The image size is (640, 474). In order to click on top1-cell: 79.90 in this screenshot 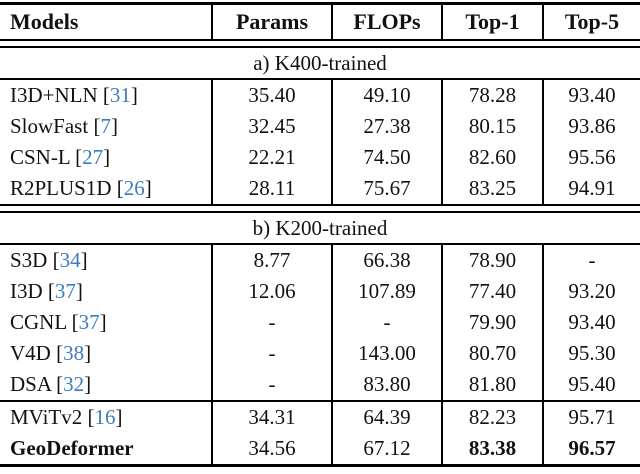, I will do `click(493, 322)`.